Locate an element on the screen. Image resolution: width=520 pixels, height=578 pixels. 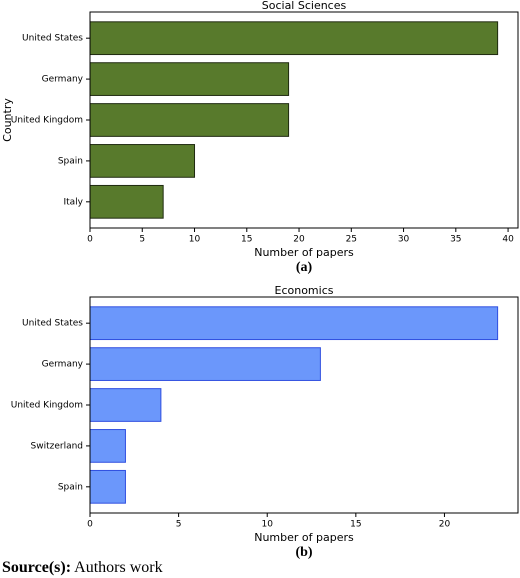
y-tick-label: Switzerland is located at coordinates (57, 446).